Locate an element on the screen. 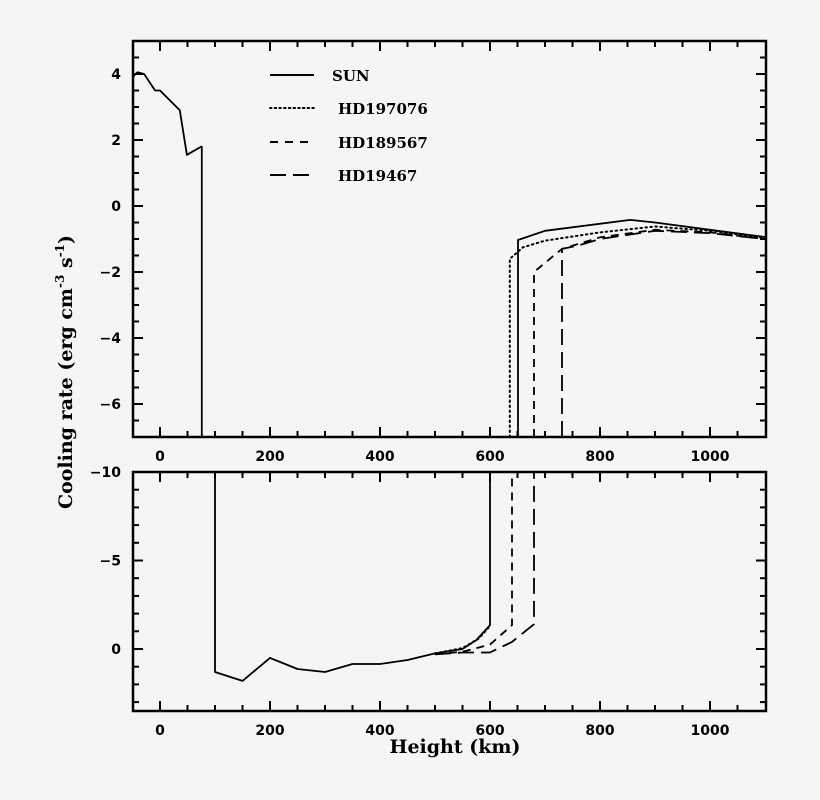 This screenshot has height=800, width=820. series-sun is located at coordinates (352, 577).